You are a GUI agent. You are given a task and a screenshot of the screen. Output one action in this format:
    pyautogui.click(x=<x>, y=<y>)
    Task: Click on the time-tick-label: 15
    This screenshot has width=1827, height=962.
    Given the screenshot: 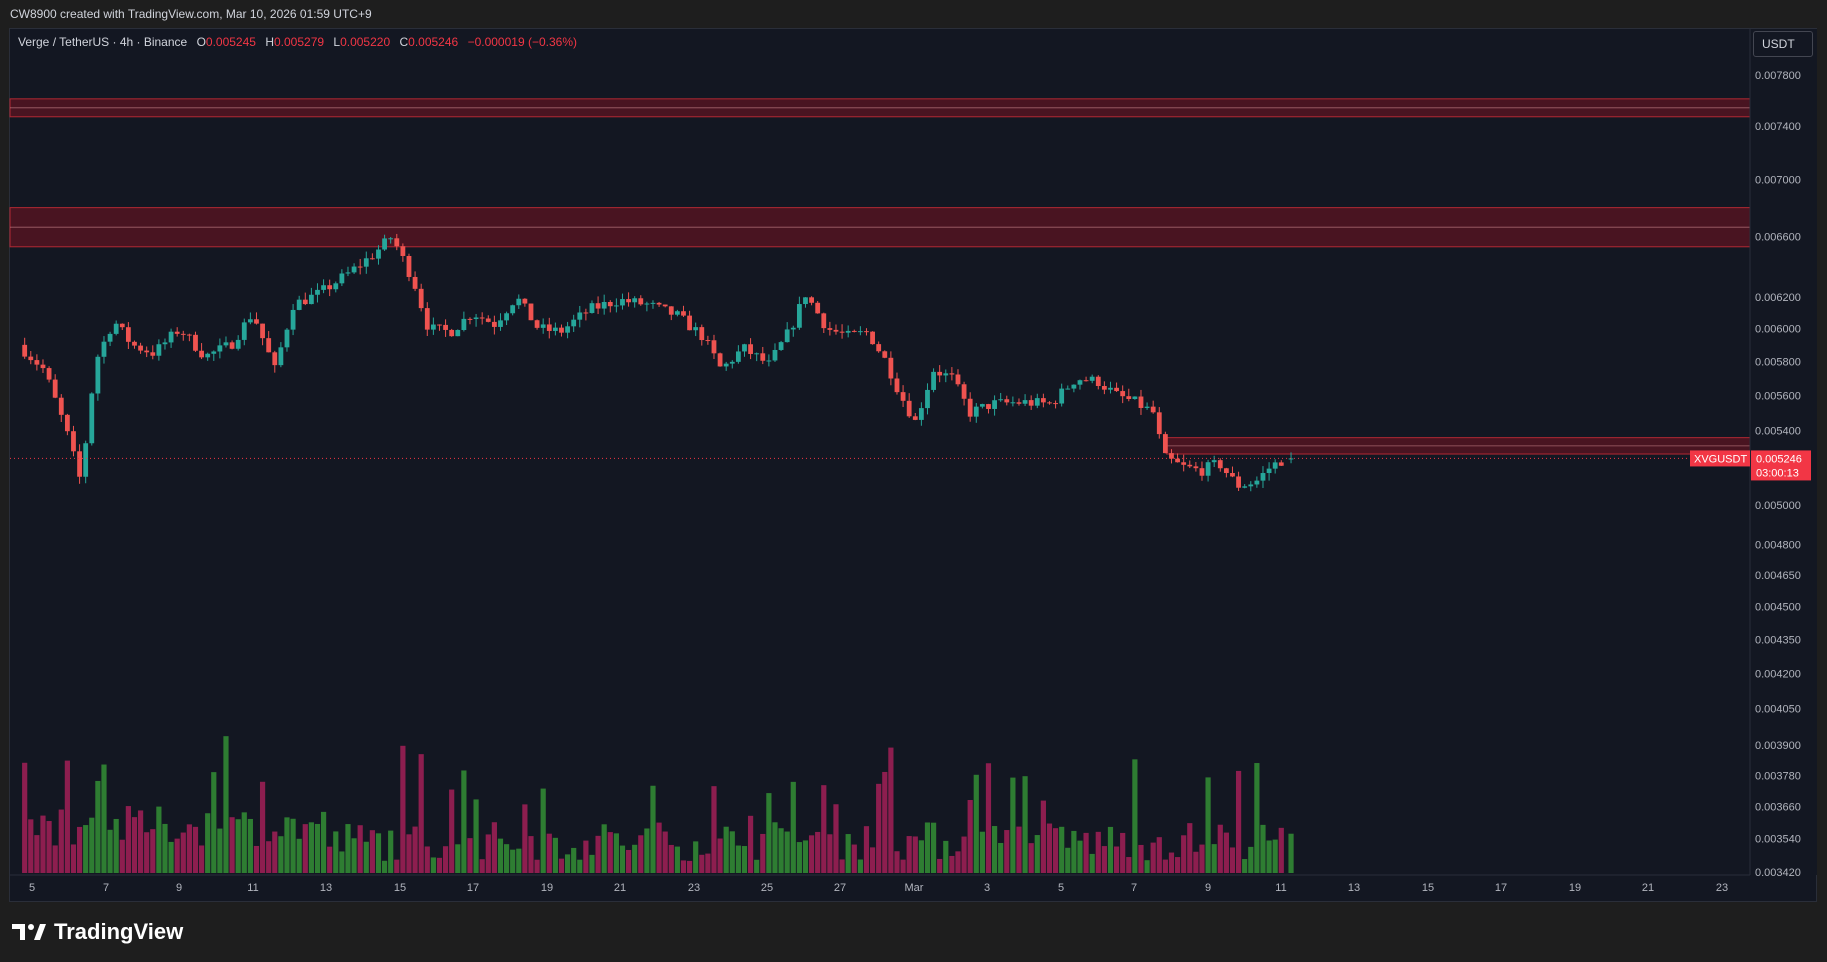 What is the action you would take?
    pyautogui.click(x=1428, y=888)
    